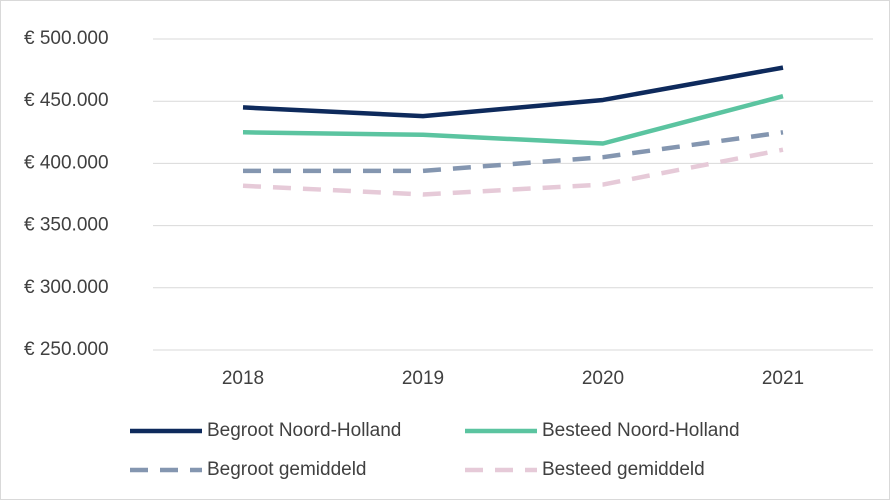  Describe the element at coordinates (66, 100) in the screenshot. I see `y-tick-label: € 450.000` at that location.